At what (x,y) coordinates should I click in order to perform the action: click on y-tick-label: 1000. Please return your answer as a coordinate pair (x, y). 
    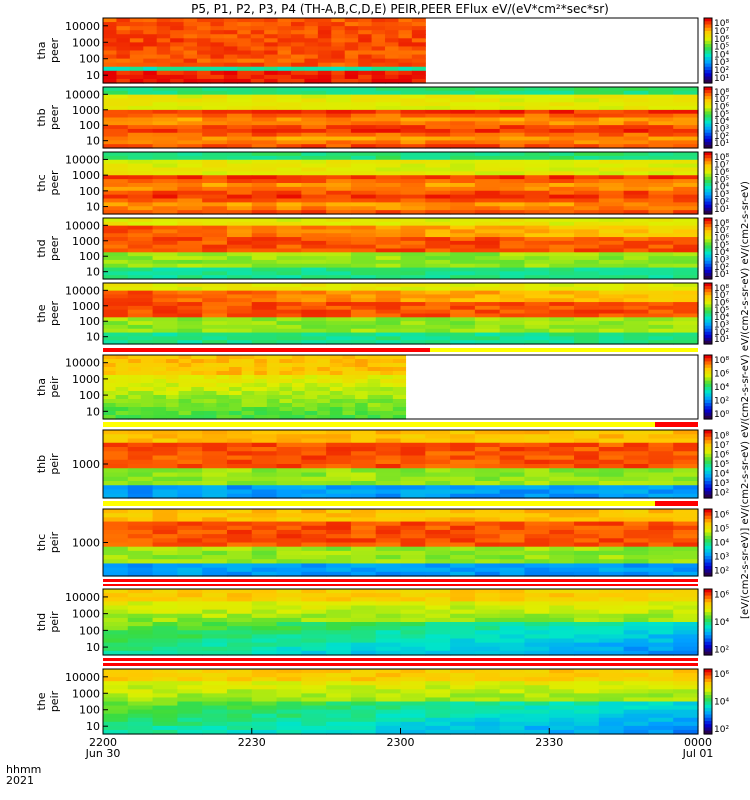
    Looking at the image, I should click on (86, 693).